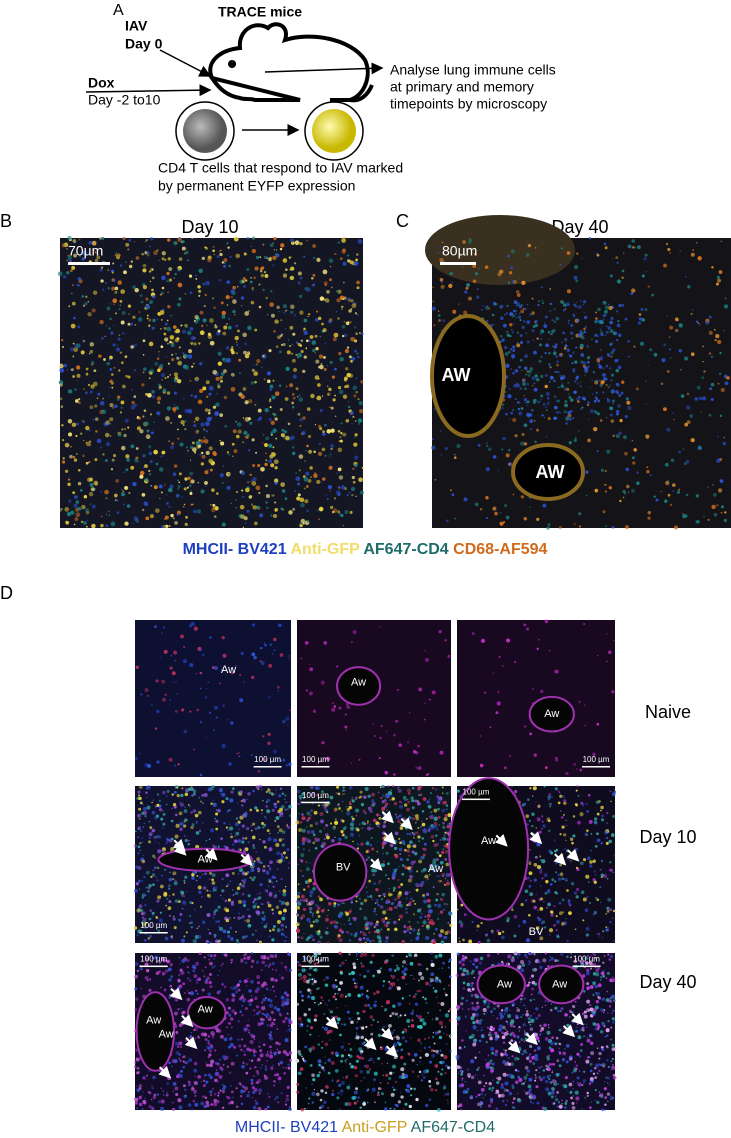 Image resolution: width=731 pixels, height=1138 pixels. Describe the element at coordinates (473, 70) in the screenshot. I see `analysis-text: Analyse lung immune cells` at that location.